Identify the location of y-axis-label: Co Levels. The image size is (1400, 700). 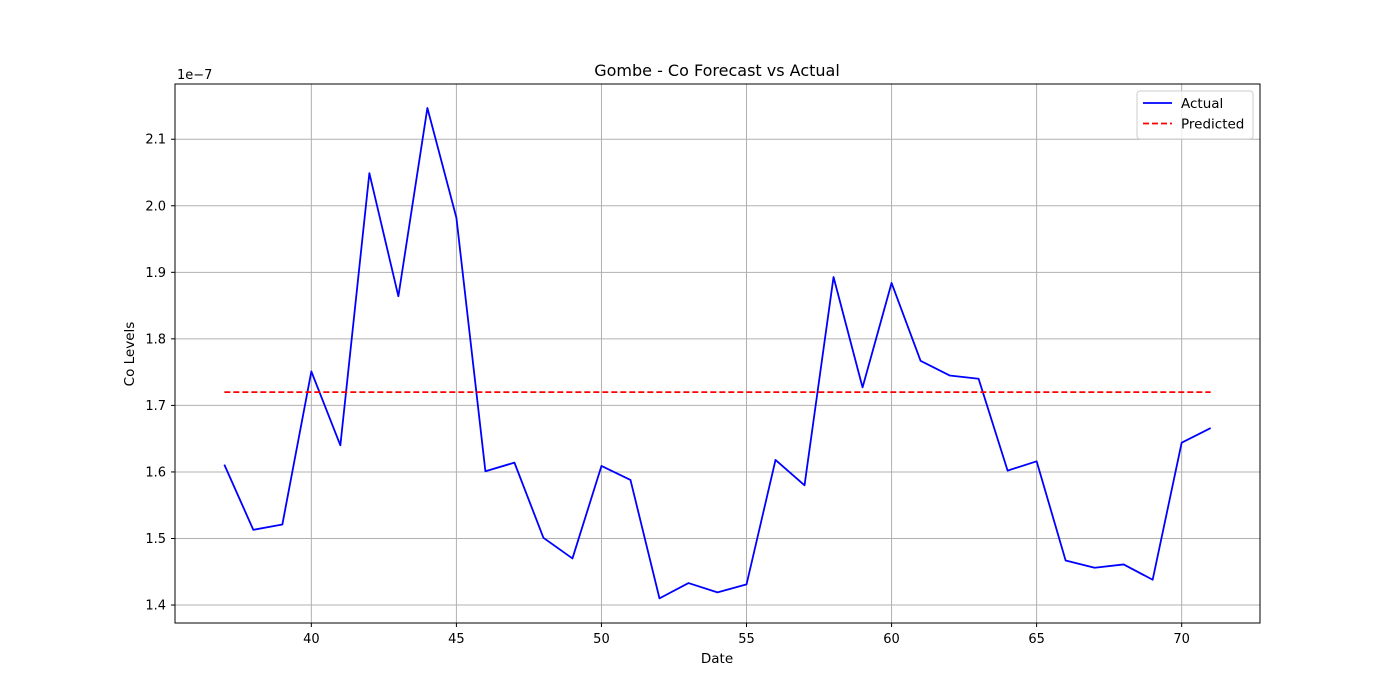
(130, 354).